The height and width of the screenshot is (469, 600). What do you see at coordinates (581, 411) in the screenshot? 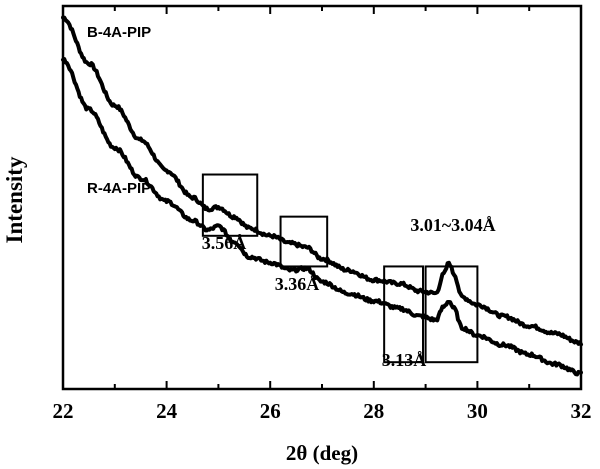
I see `x-tick-label: 32` at bounding box center [581, 411].